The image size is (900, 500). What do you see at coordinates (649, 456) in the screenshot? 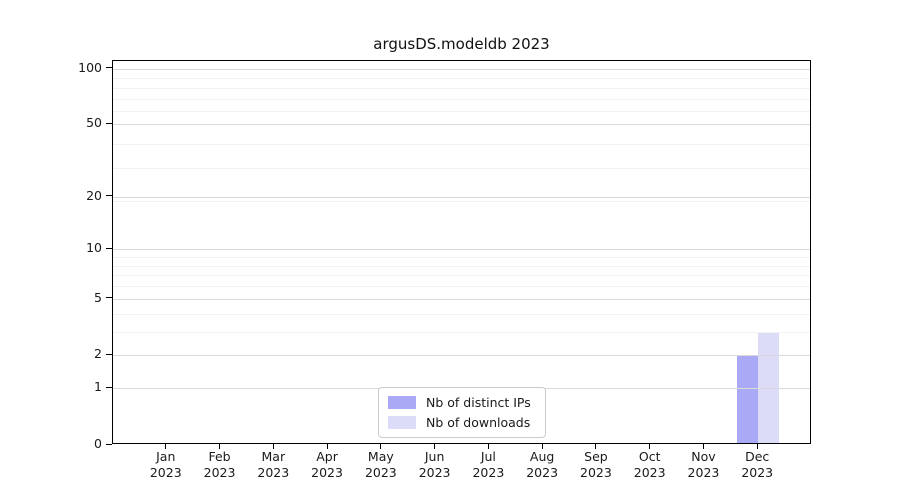
I see `month-label: Oct` at bounding box center [649, 456].